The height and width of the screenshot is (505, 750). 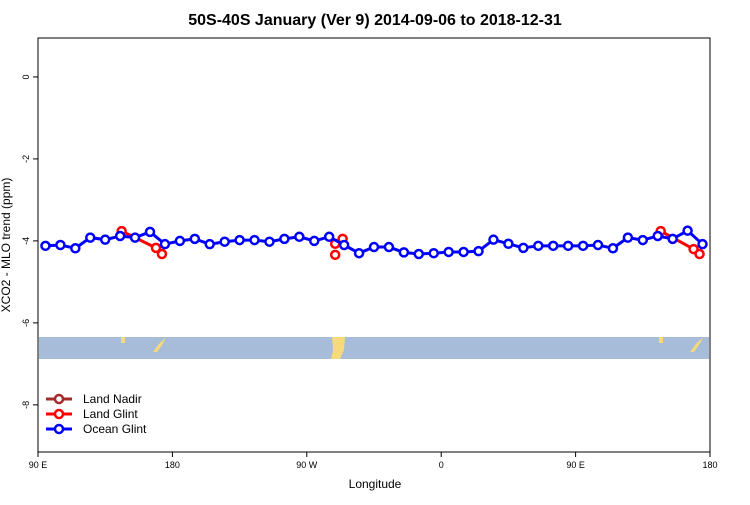 I want to click on y-tick-label: 0, so click(x=26, y=76).